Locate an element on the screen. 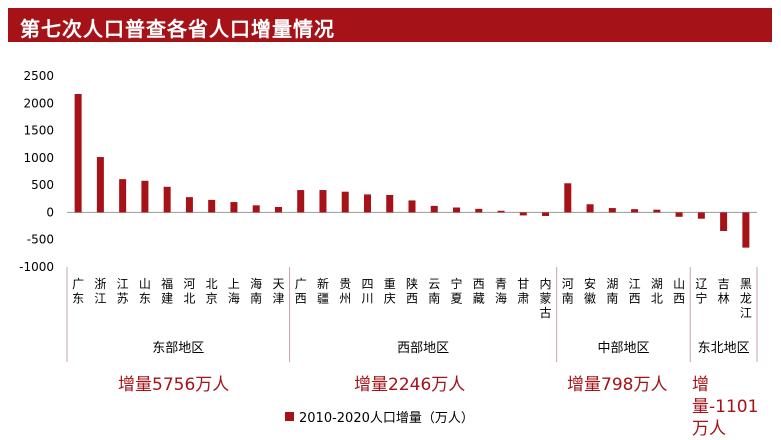  y-tick-label: 0 is located at coordinates (50, 212).